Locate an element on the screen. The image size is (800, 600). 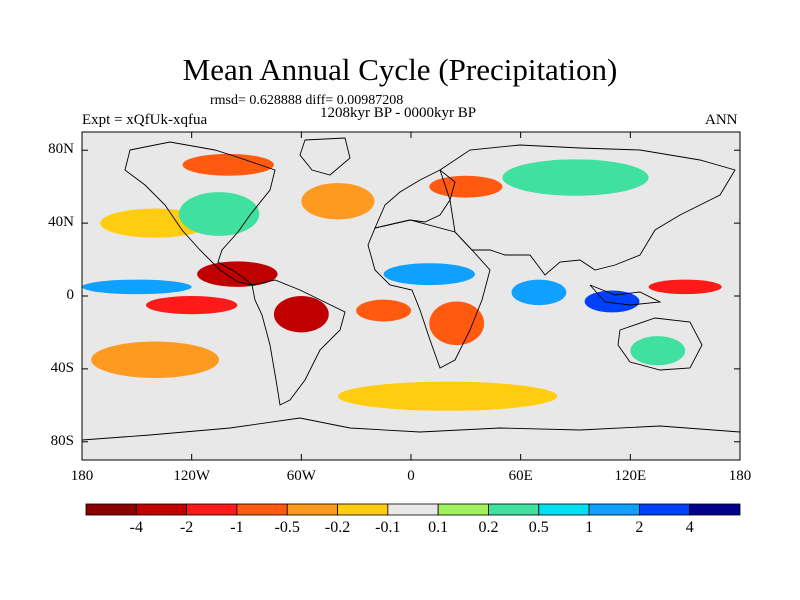
field-southern-ocean-dry is located at coordinates (447, 396).